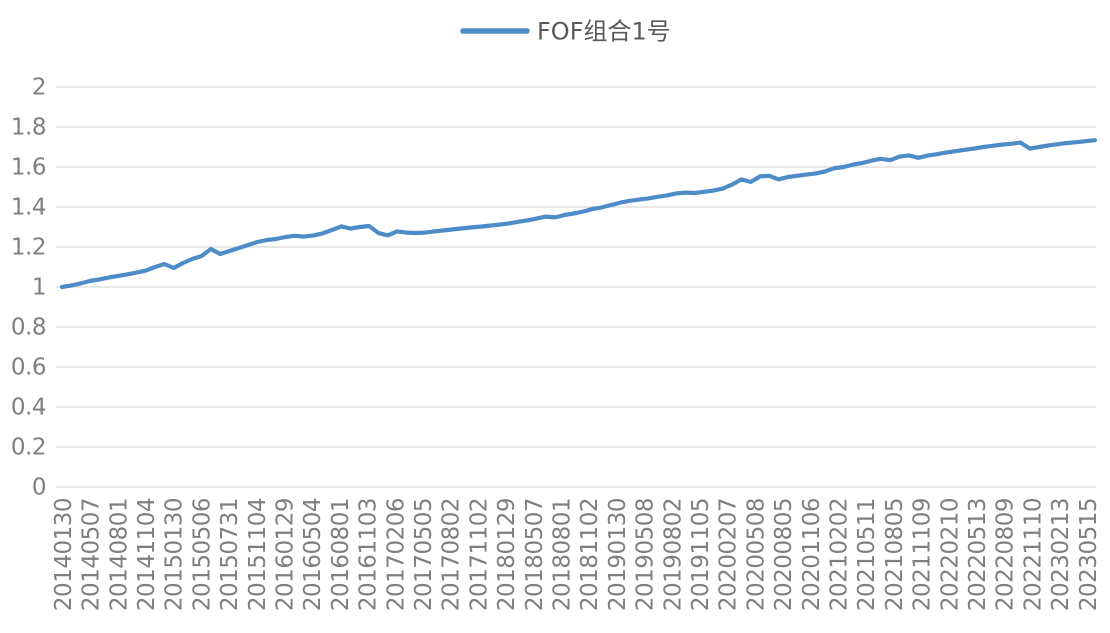 The height and width of the screenshot is (633, 1110). I want to click on x-axis-tick-label: 20200508, so click(756, 554).